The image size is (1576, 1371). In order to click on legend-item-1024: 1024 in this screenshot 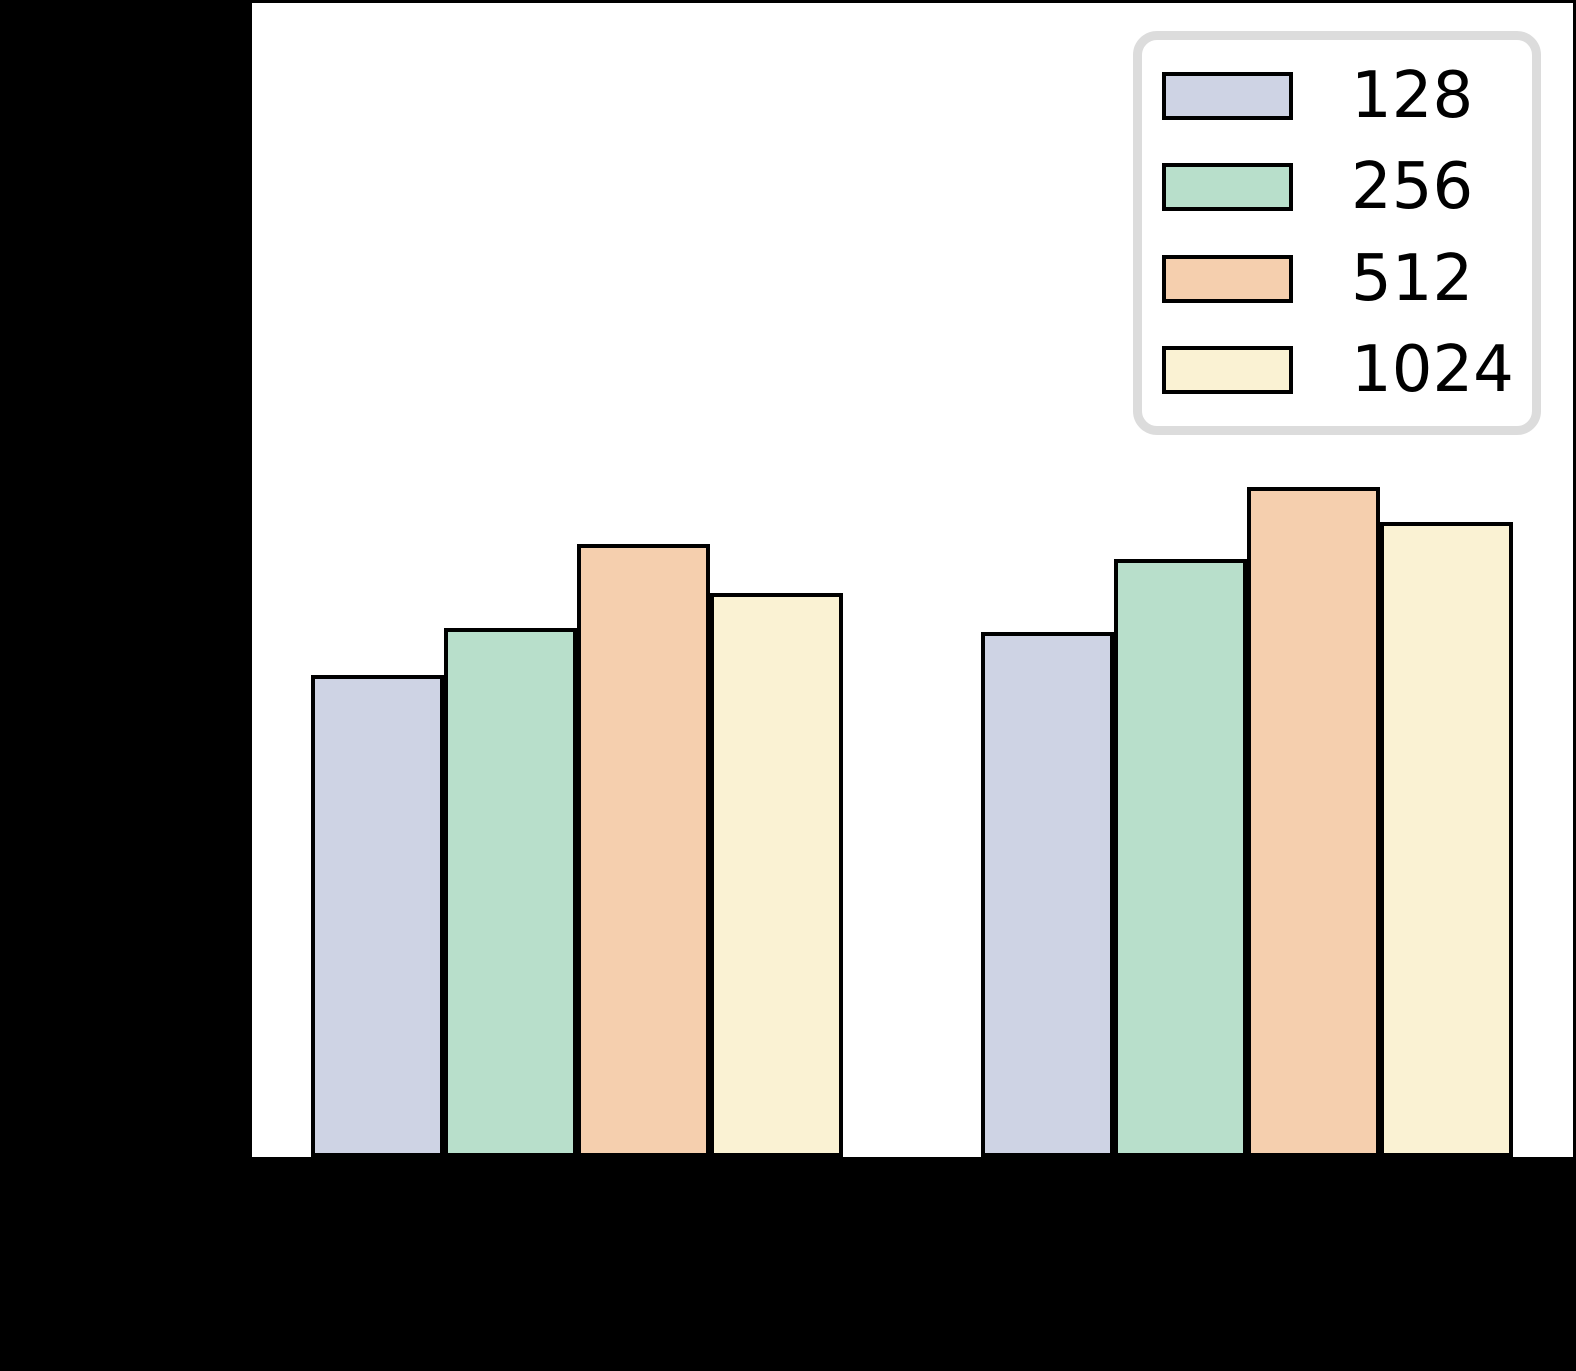, I will do `click(1342, 370)`.